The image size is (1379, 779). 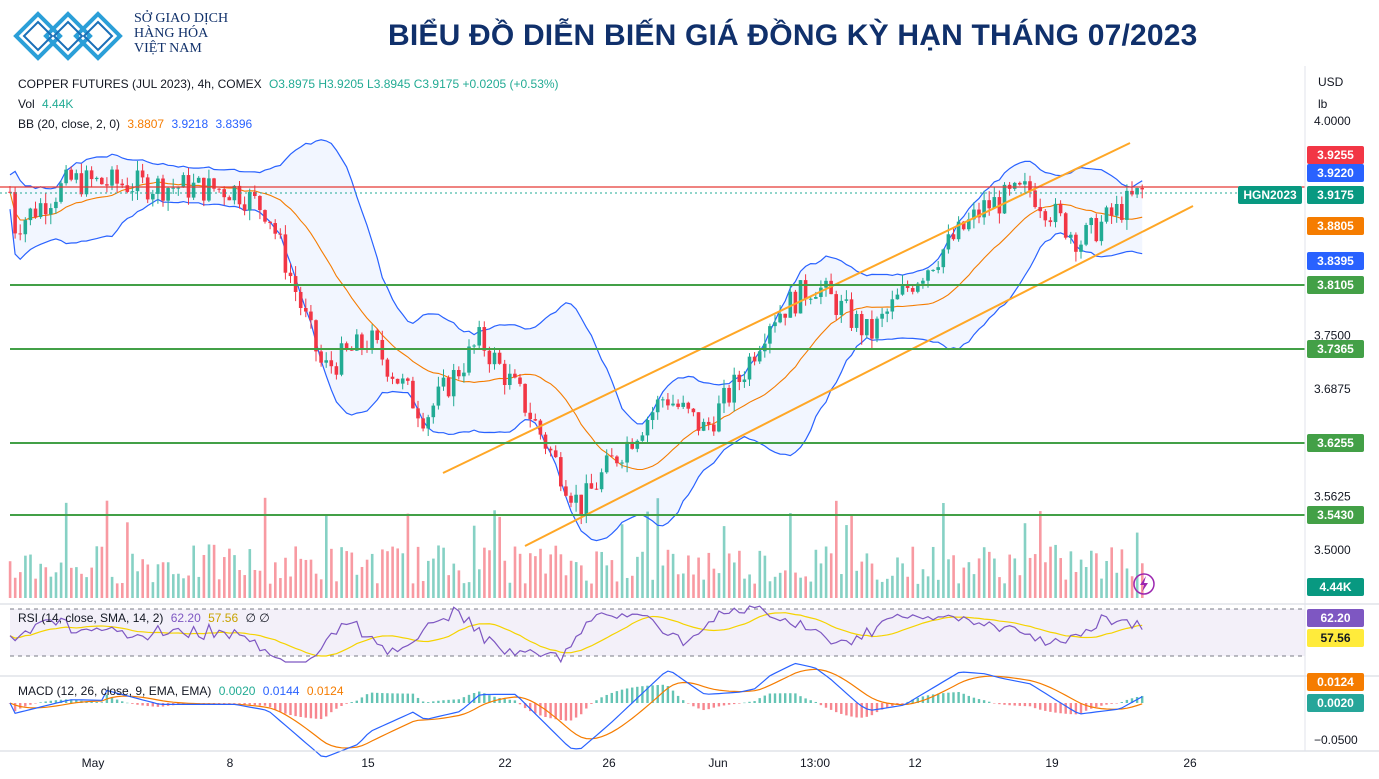 What do you see at coordinates (47, 104) in the screenshot?
I see `legend-volume-row: Vol 4.44K` at bounding box center [47, 104].